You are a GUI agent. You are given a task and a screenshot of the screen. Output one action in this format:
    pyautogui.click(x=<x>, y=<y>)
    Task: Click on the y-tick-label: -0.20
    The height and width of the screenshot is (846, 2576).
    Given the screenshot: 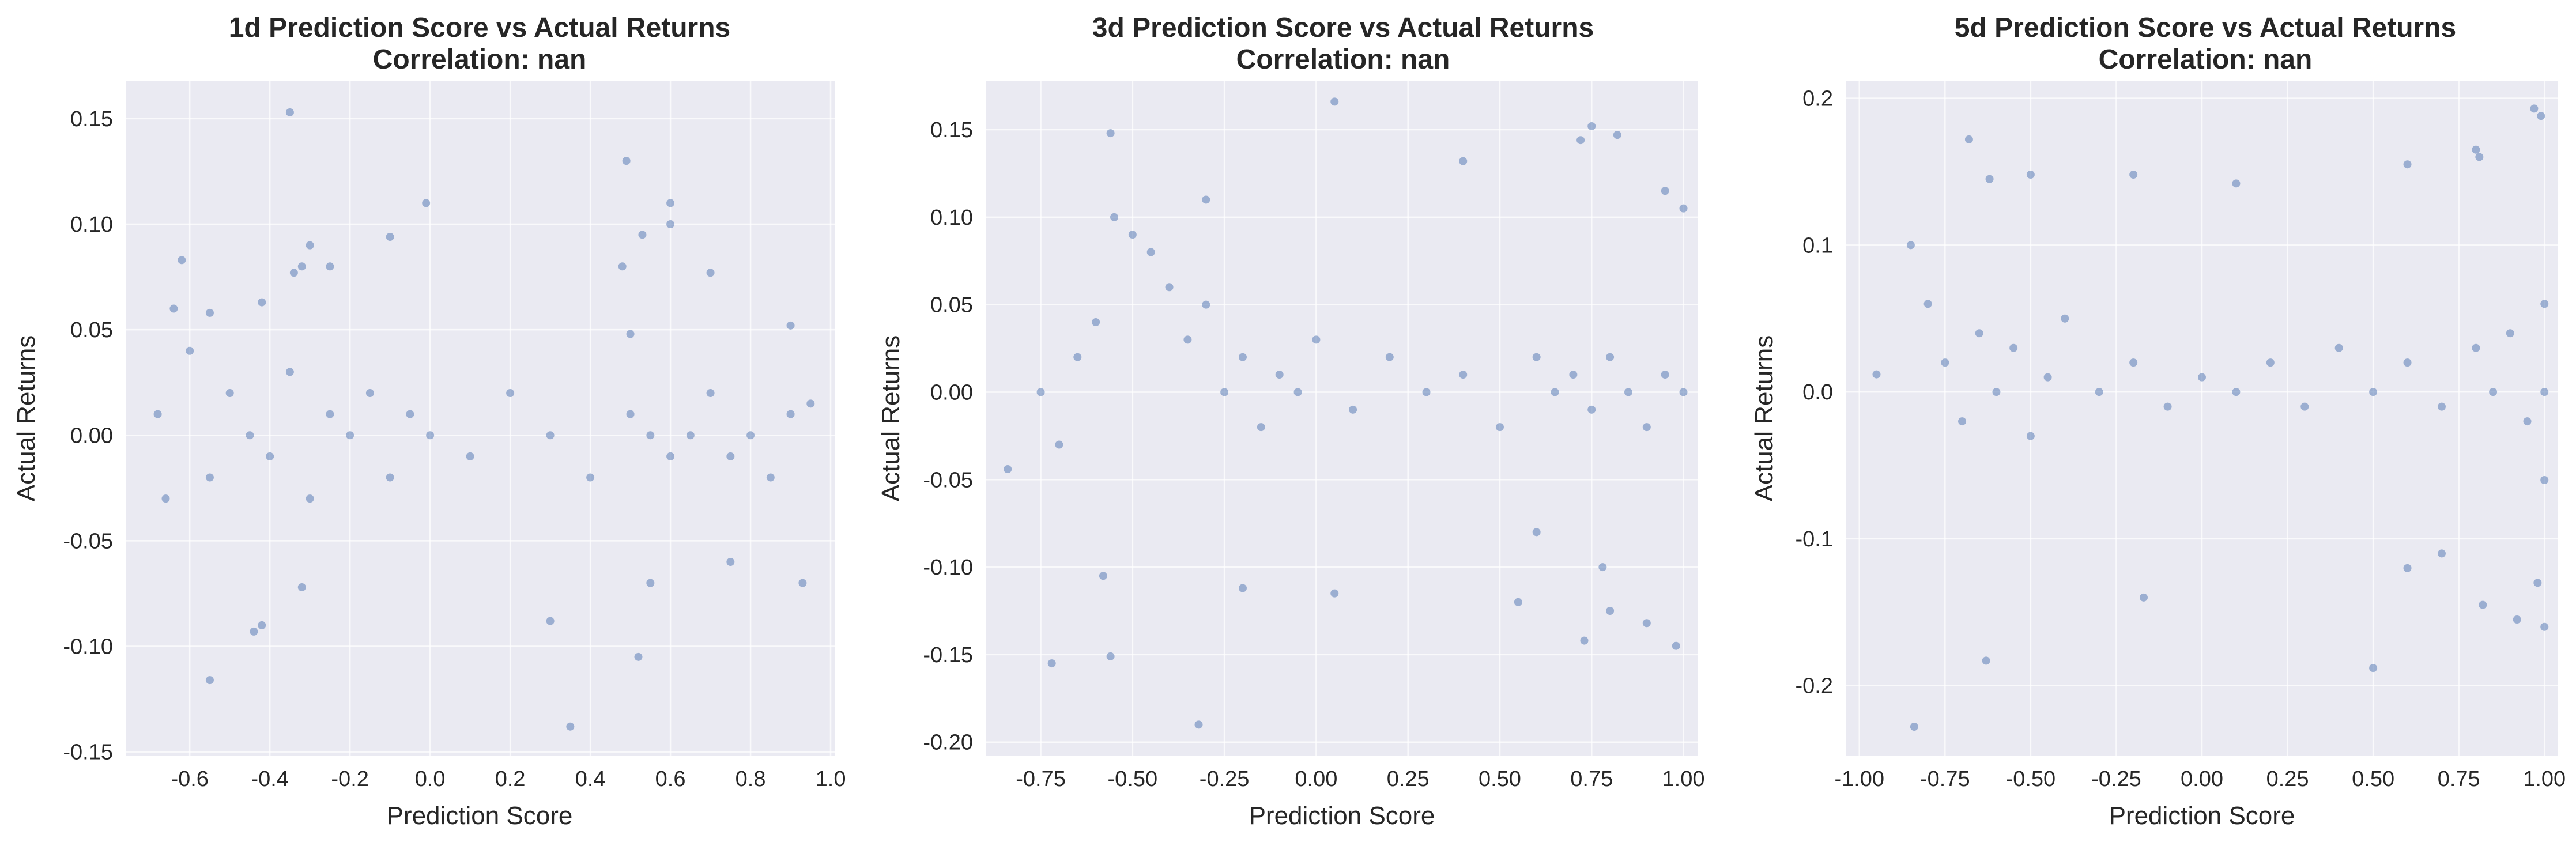 What is the action you would take?
    pyautogui.click(x=948, y=743)
    